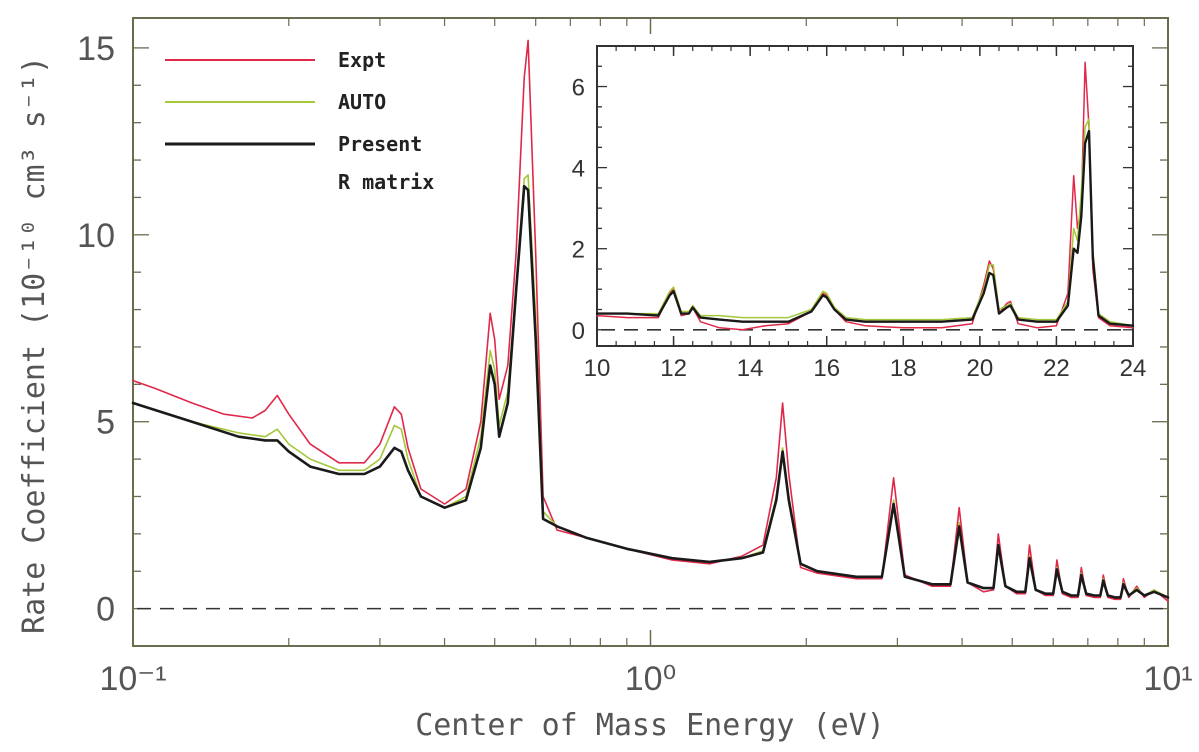  Describe the element at coordinates (386, 182) in the screenshot. I see `legend-label-r-matrix: R matrix` at that location.